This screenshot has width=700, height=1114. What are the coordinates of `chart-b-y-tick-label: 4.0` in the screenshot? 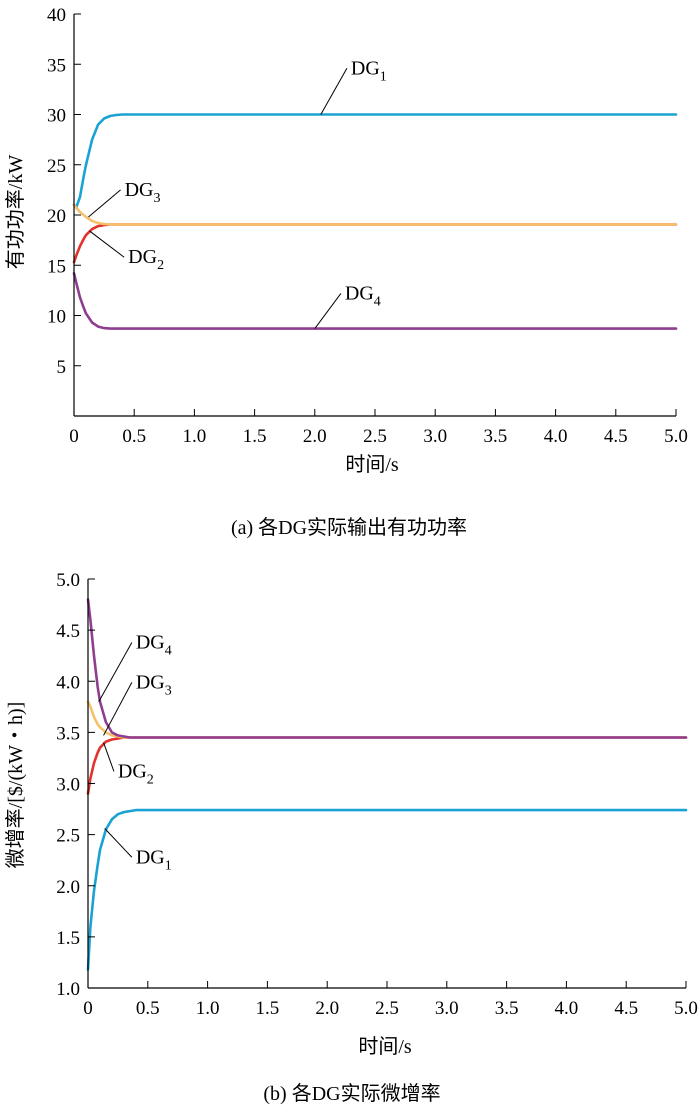 It's located at (68, 682).